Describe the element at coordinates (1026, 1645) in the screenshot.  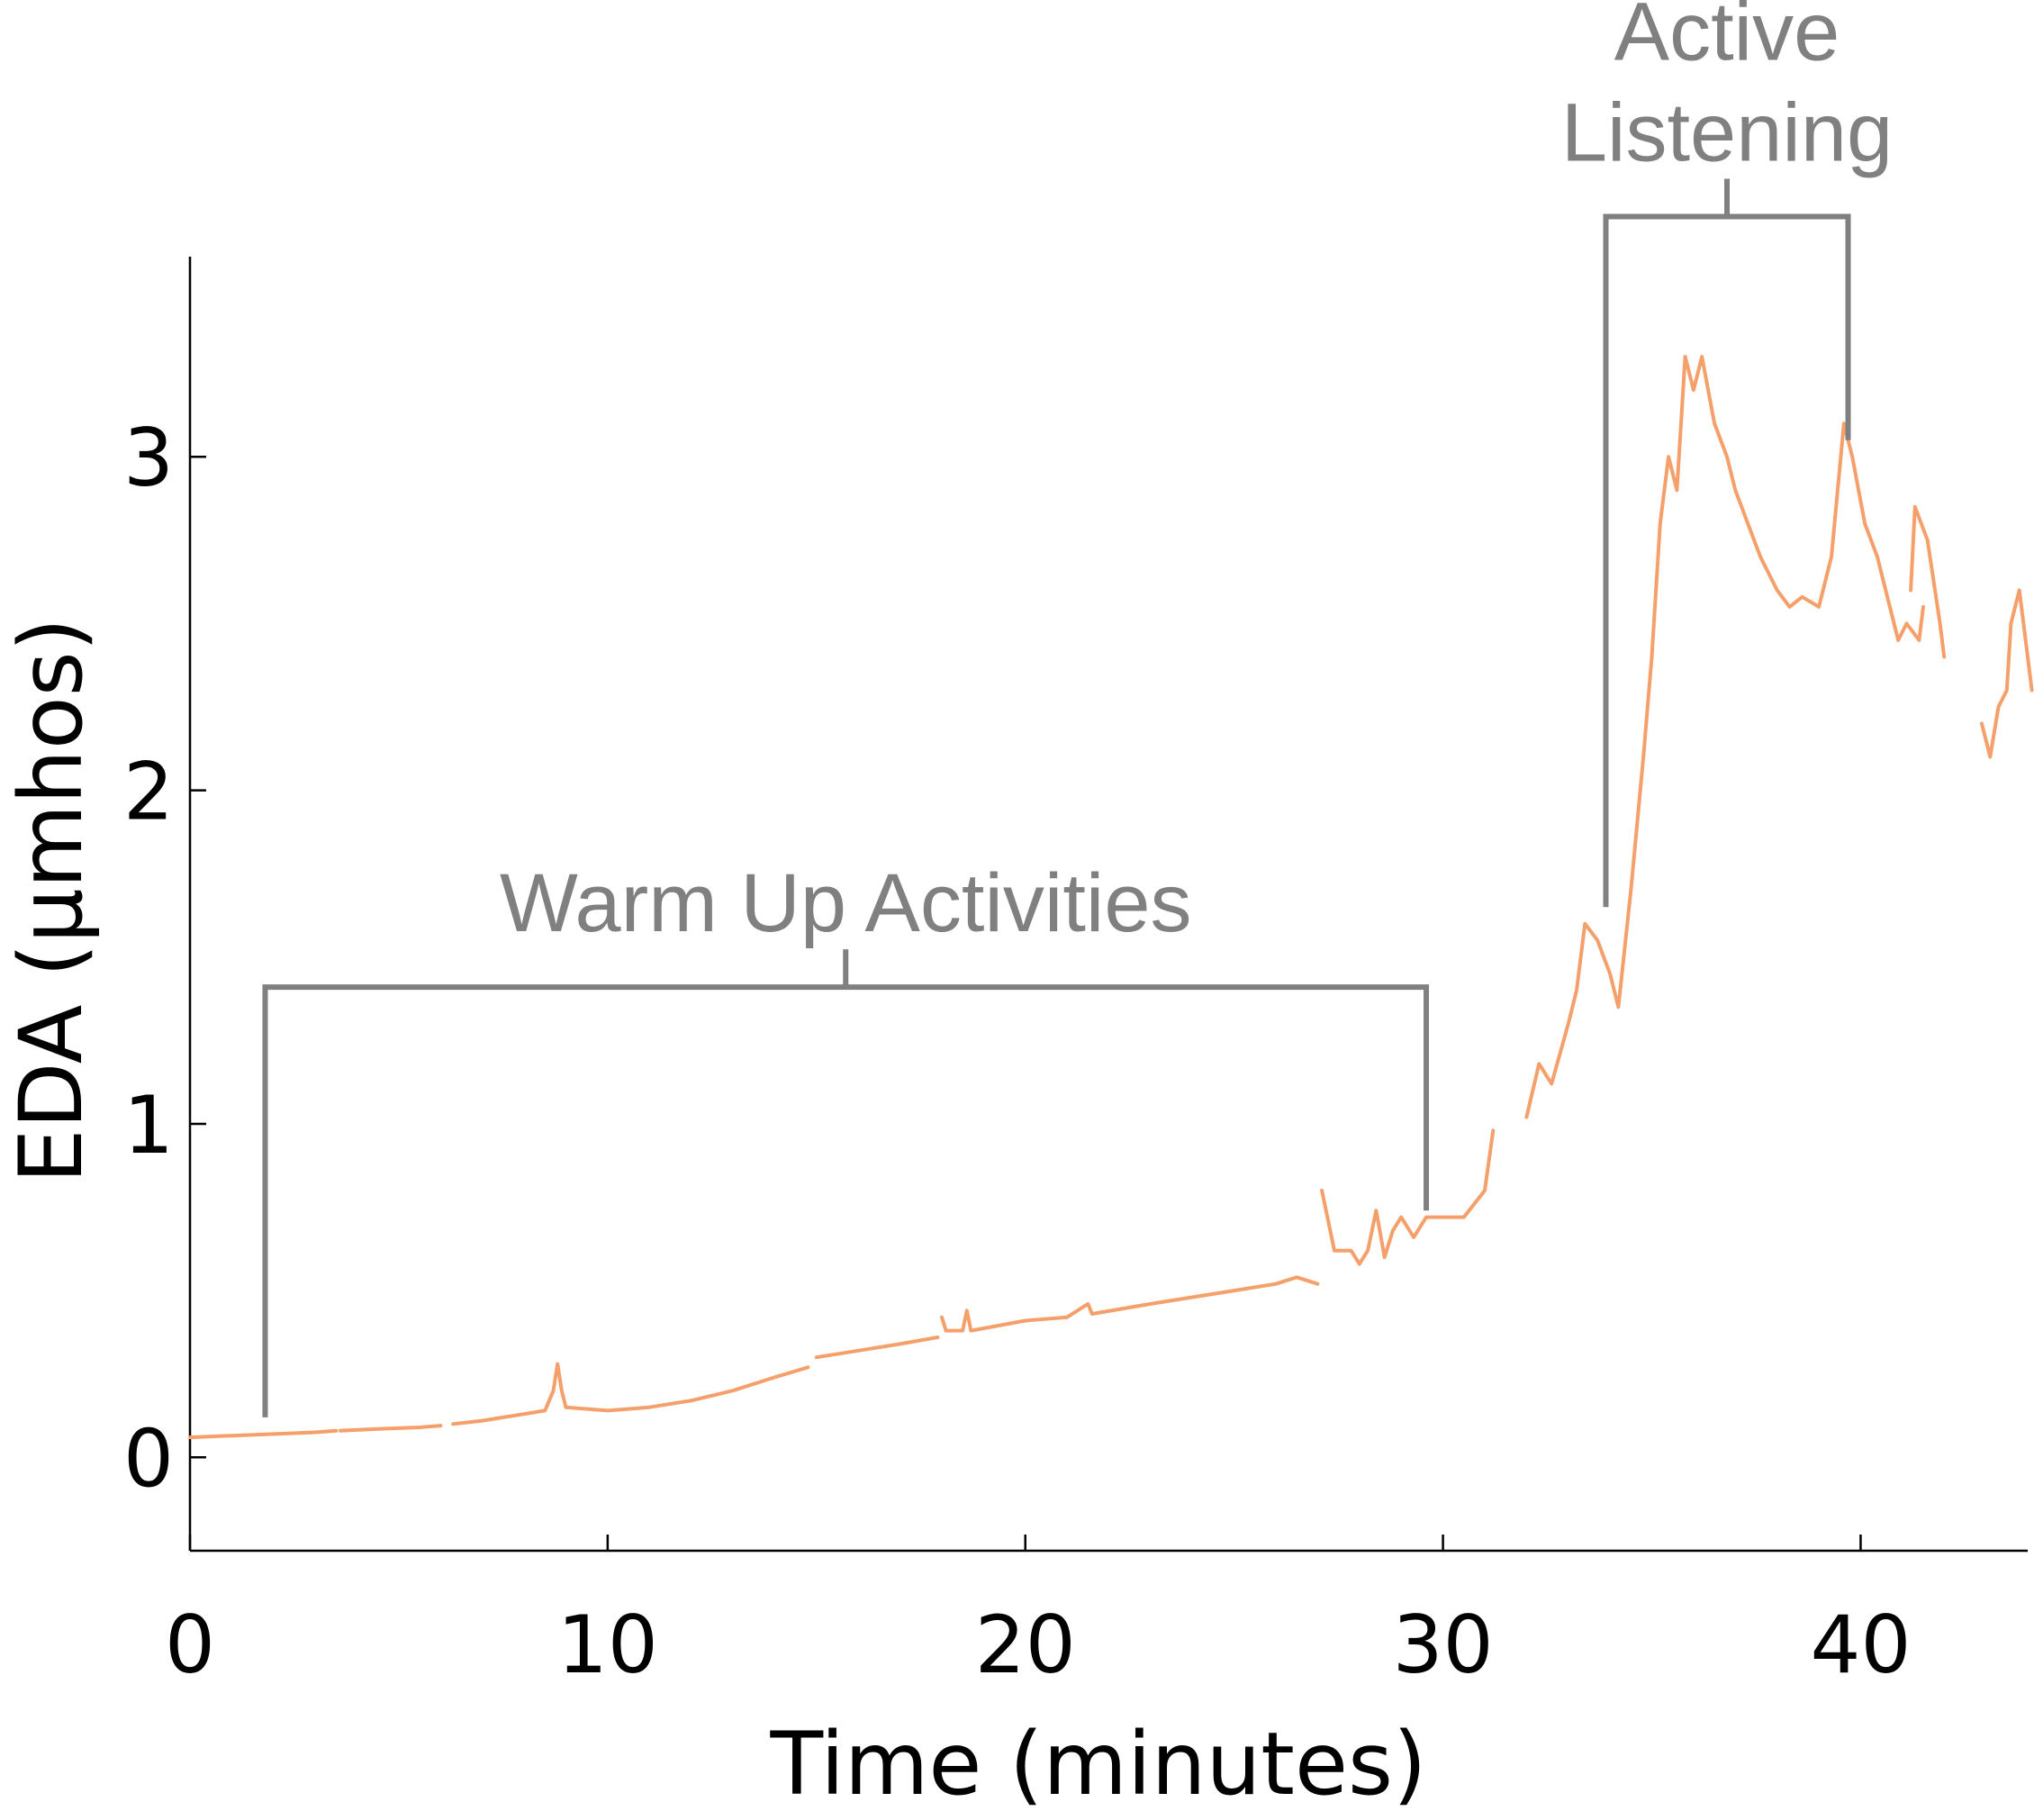
I see `x-tick-label: 20` at that location.